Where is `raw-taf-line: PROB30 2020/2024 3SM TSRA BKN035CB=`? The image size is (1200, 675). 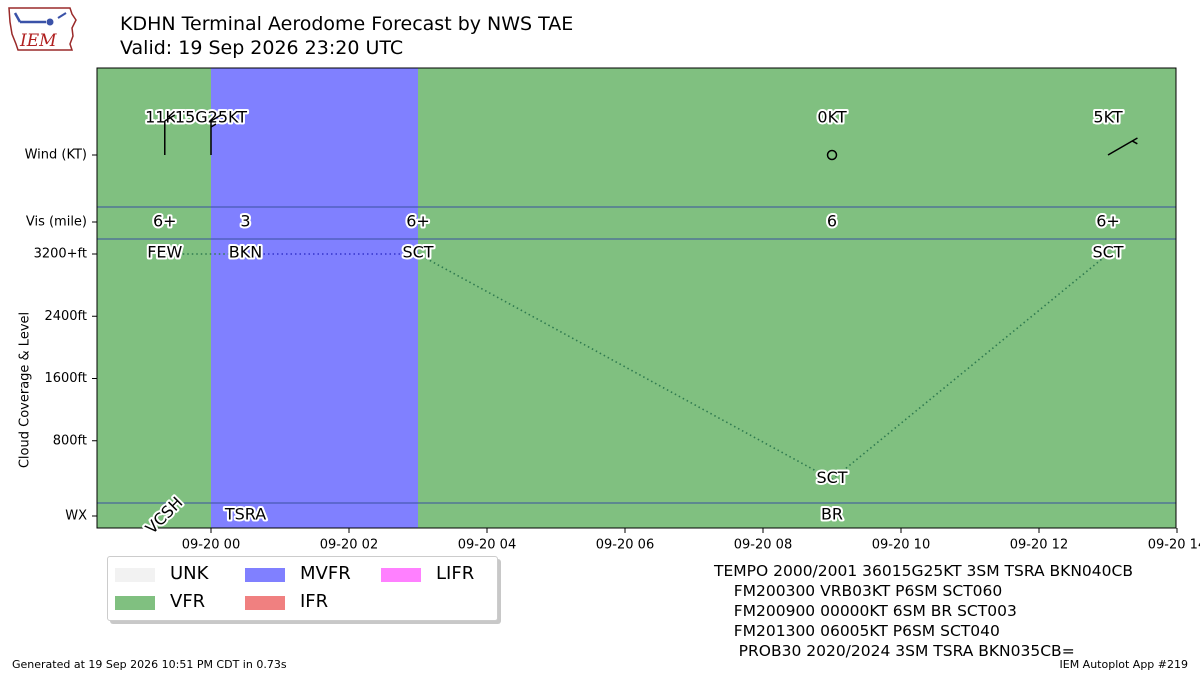
raw-taf-line: PROB30 2020/2024 3SM TSRA BKN035CB= is located at coordinates (894, 651).